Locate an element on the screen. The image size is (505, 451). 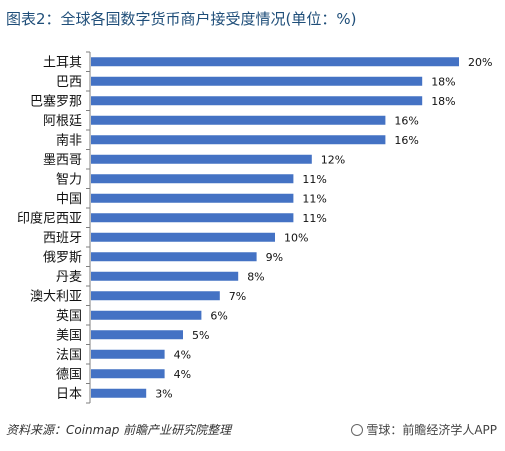
watermark-label: 雪球：前瞻经济学人APP is located at coordinates (431, 430).